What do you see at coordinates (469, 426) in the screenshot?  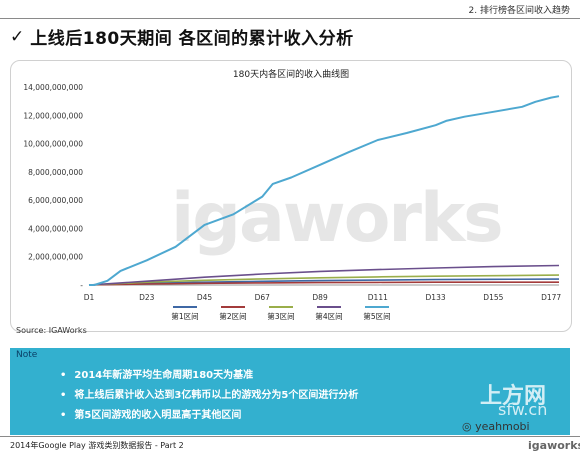 I see `wechat-icon: ◎` at bounding box center [469, 426].